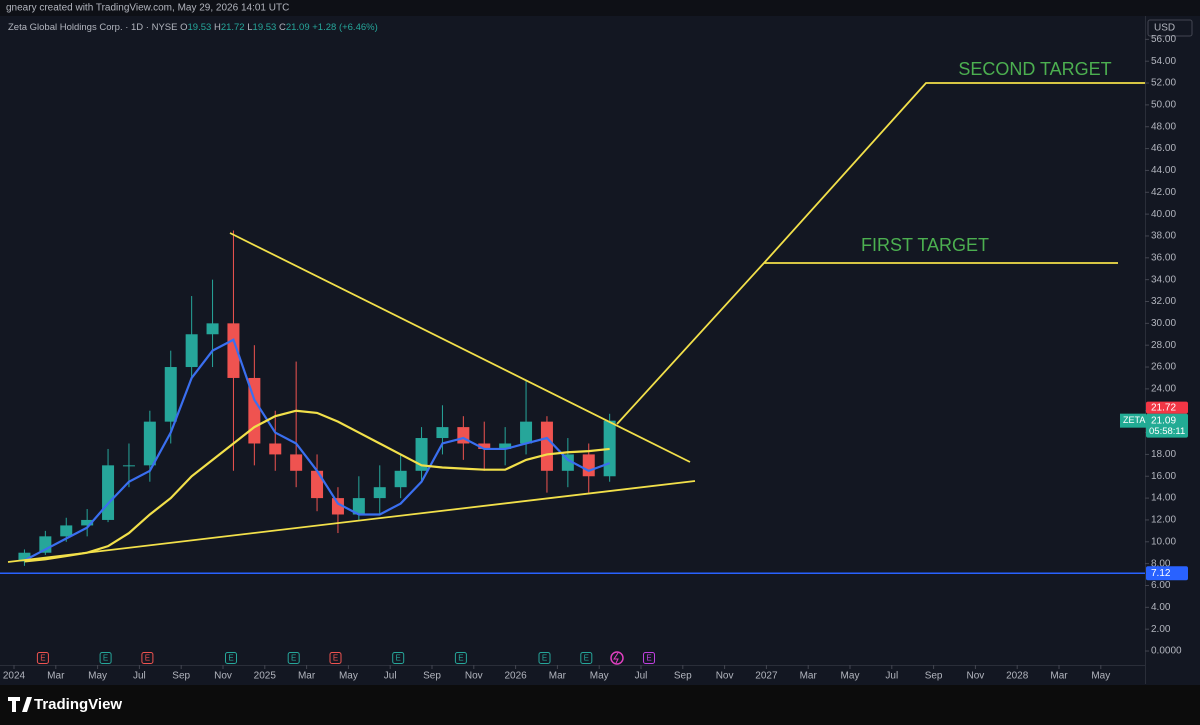 The width and height of the screenshot is (1200, 725). Describe the element at coordinates (282, 27) in the screenshot. I see `quote-label: C` at that location.